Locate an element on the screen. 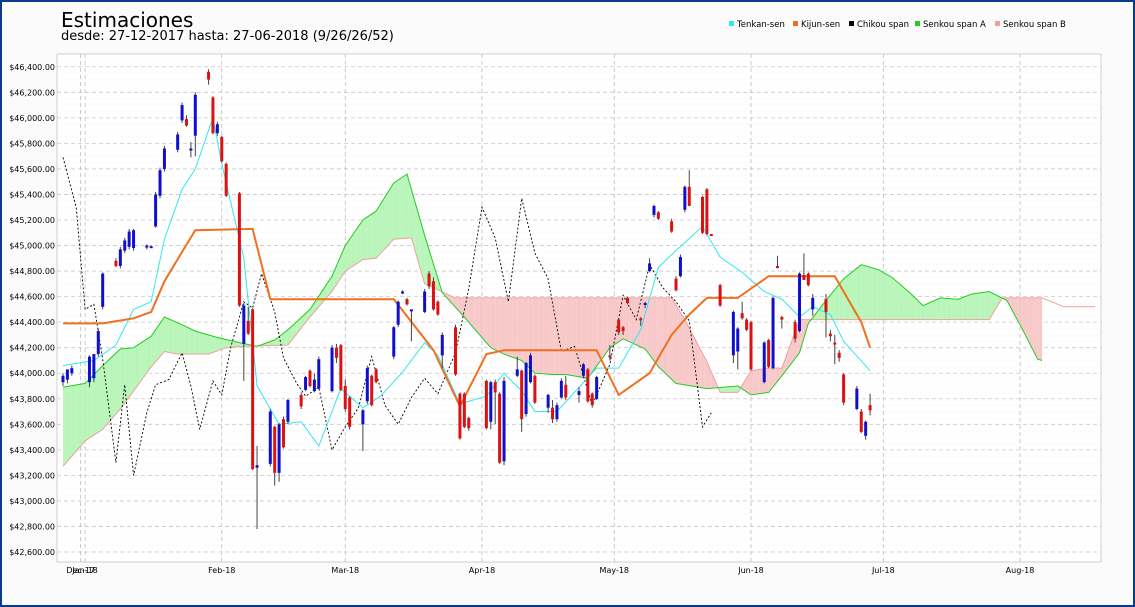 The width and height of the screenshot is (1135, 607). y-tick-label: $46,200.00 is located at coordinates (32, 92).